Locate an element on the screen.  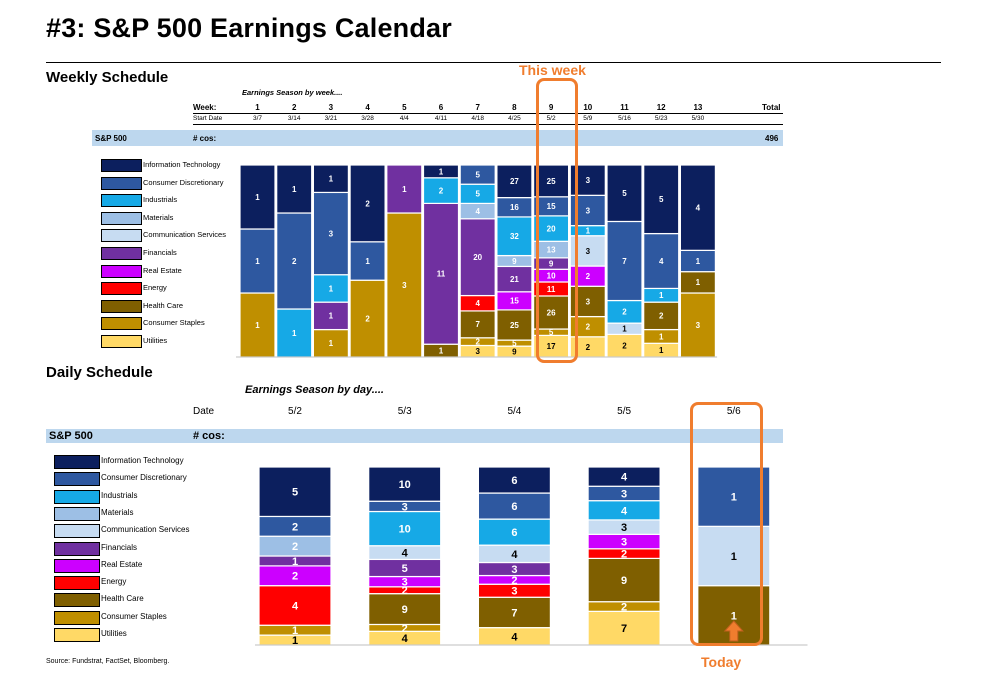
legend-swatch-communication-services is located at coordinates (121, 236).